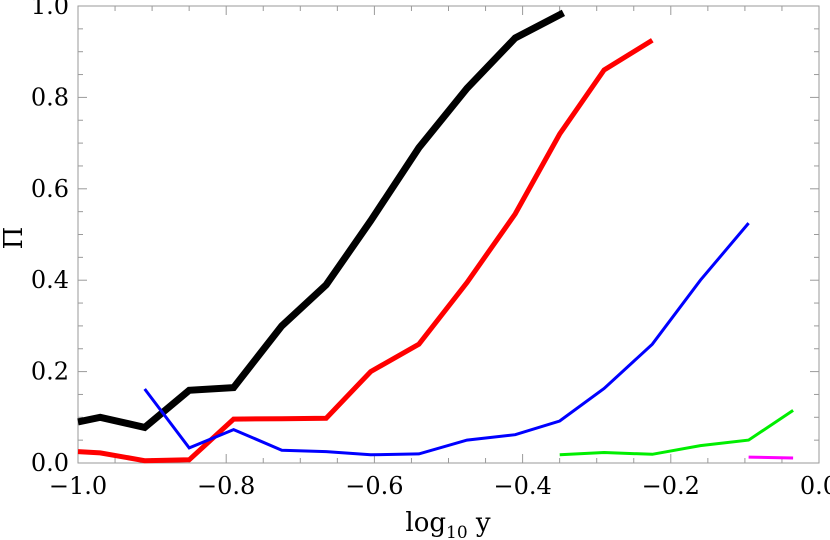 The width and height of the screenshot is (830, 540). I want to click on y-tick-label: 0.0, so click(50, 463).